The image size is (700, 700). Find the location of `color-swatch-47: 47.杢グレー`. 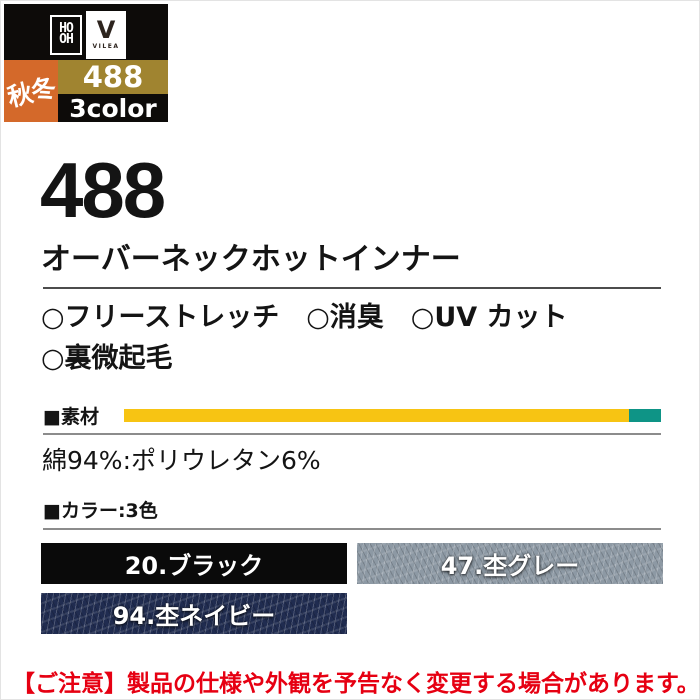

color-swatch-47: 47.杢グレー is located at coordinates (510, 563).